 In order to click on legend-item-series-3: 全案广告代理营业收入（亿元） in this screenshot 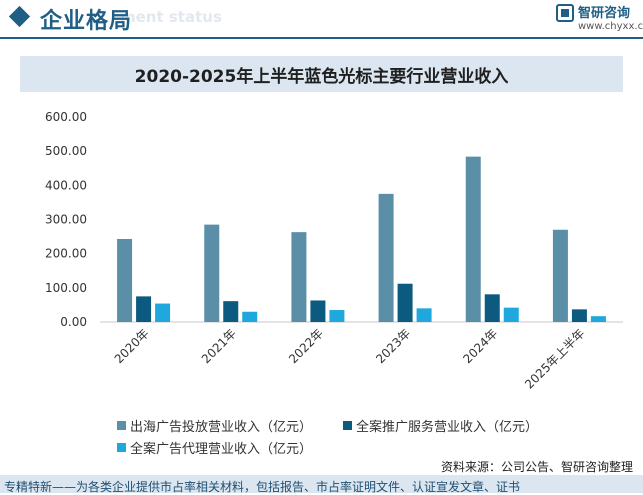, I will do `click(214, 447)`.